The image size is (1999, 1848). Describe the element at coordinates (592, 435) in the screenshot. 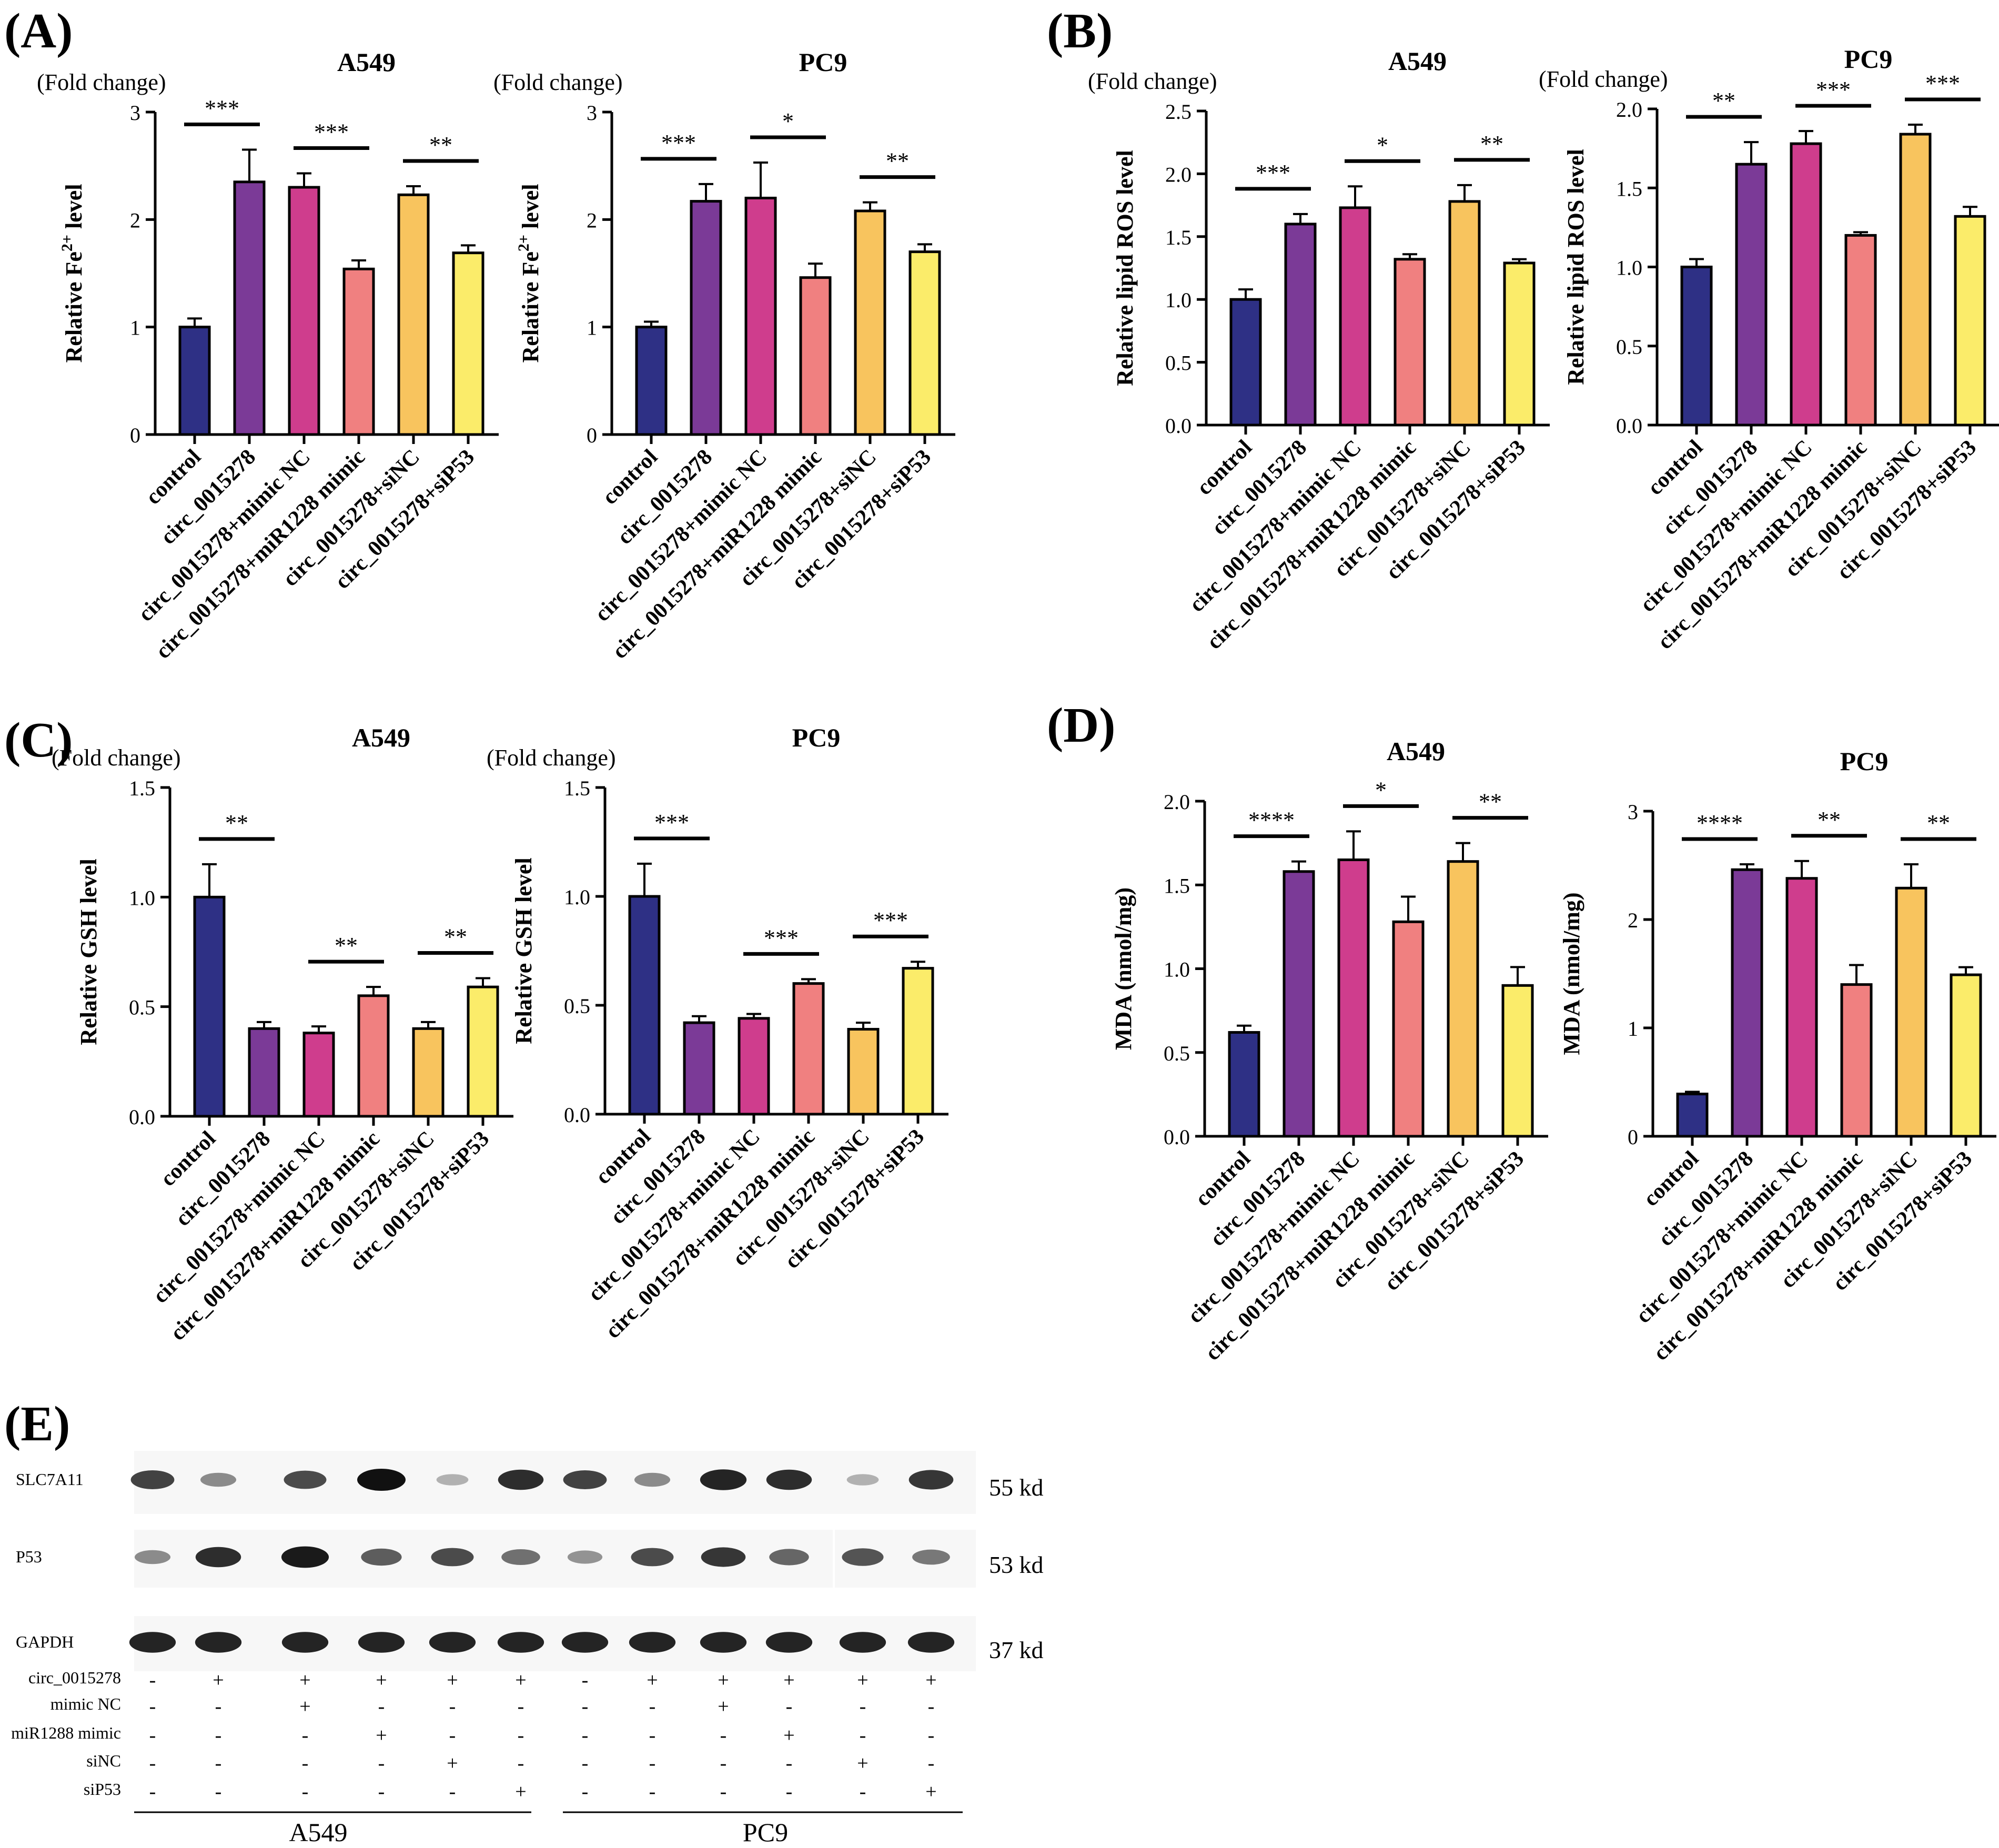

I see `y-tick-label: 0` at that location.